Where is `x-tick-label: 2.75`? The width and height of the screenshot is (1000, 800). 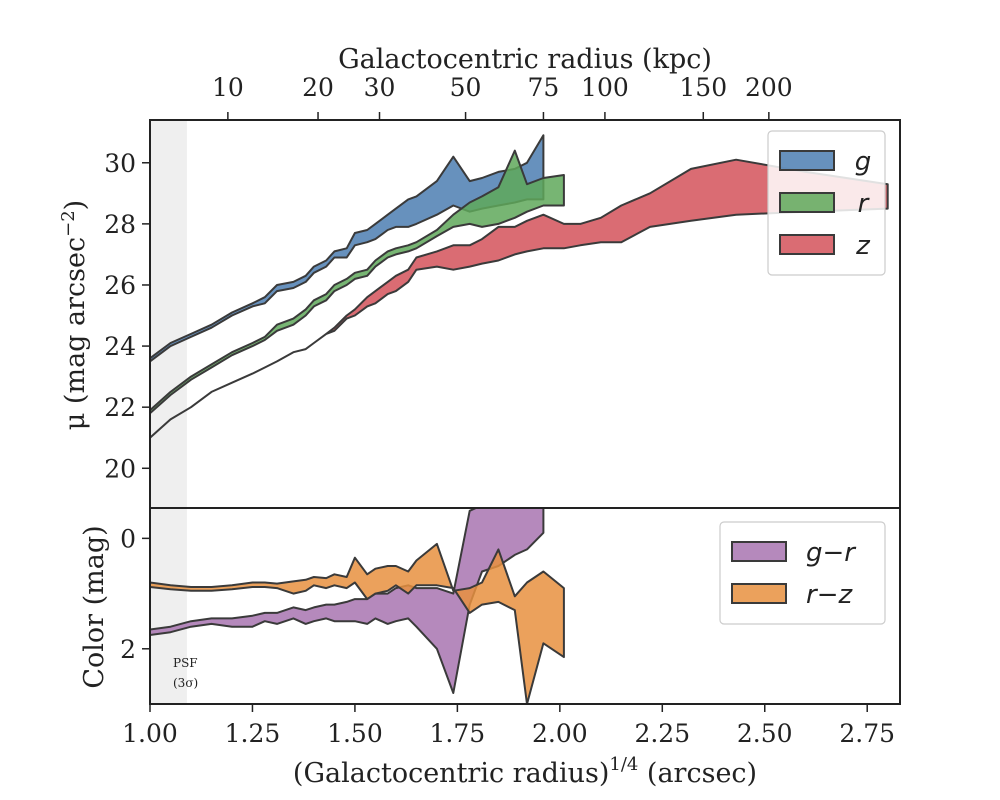 x-tick-label: 2.75 is located at coordinates (867, 733).